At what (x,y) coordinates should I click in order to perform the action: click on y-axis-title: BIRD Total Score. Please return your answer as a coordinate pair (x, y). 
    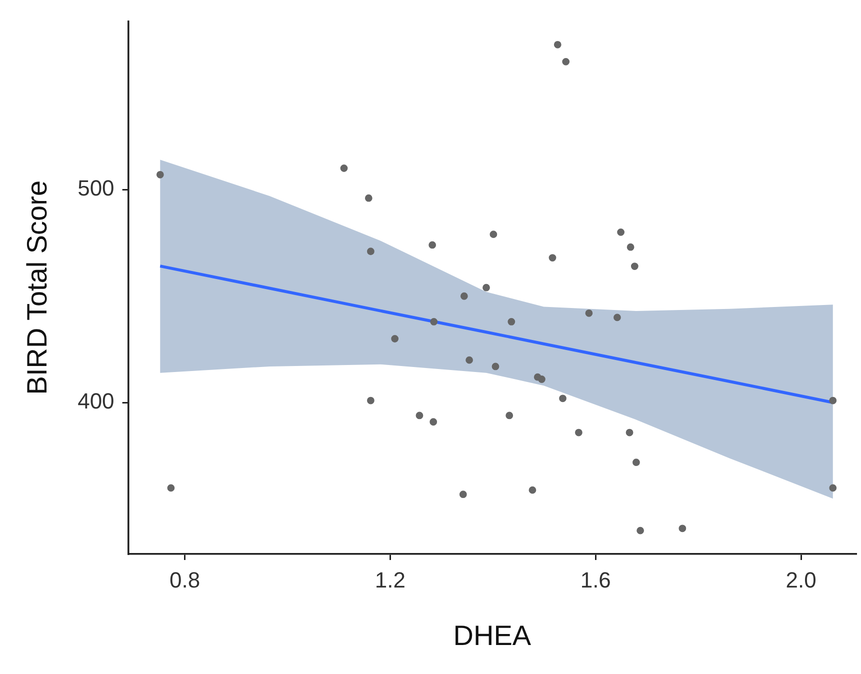
    Looking at the image, I should click on (37, 287).